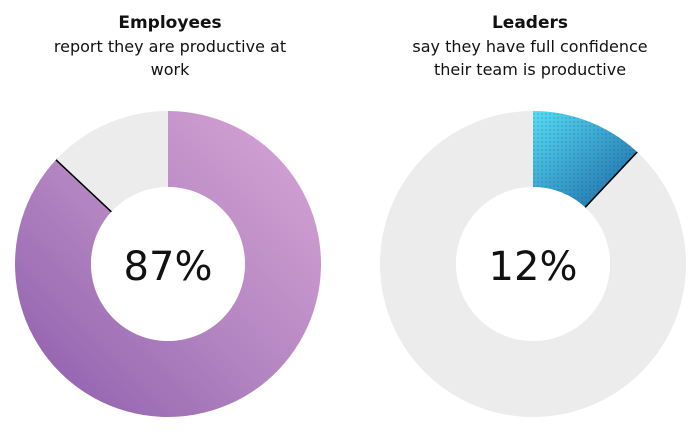  What do you see at coordinates (170, 58) in the screenshot?
I see `employees-subtitle: report they are productive at work` at bounding box center [170, 58].